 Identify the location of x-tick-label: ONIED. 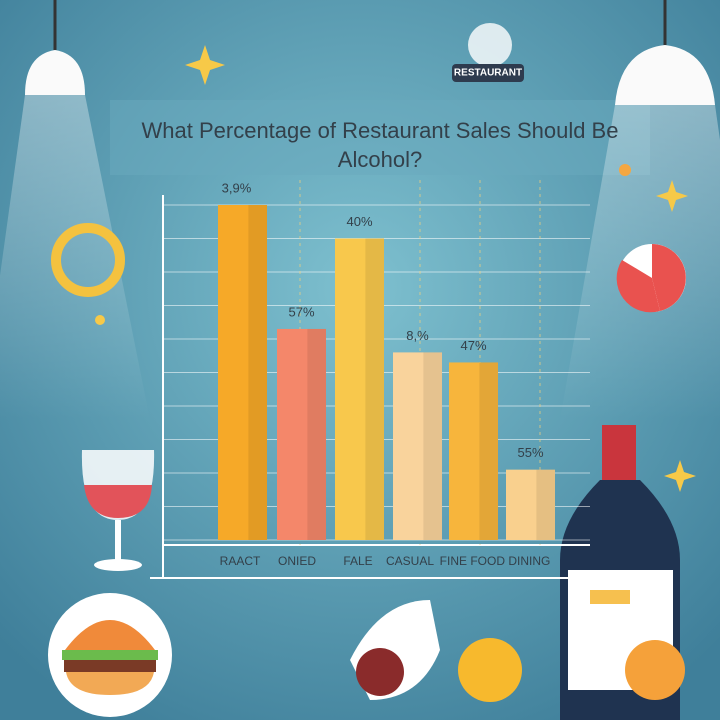
(297, 561).